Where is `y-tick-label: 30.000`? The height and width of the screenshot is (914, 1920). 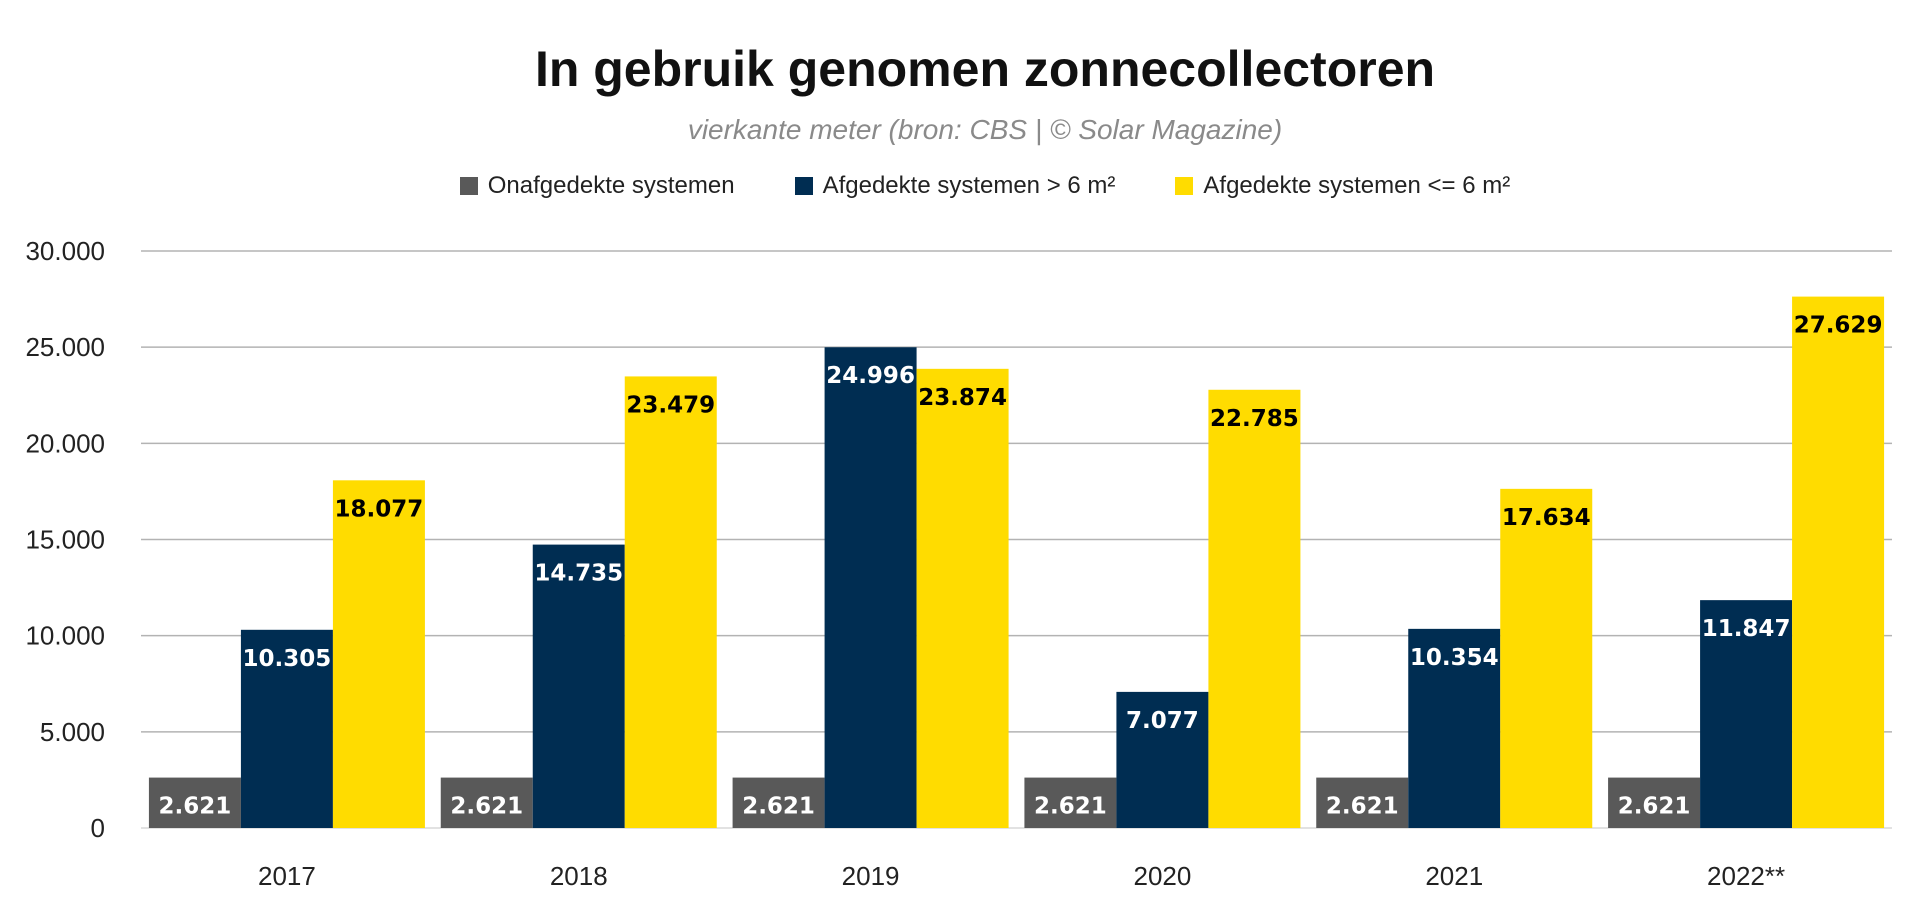
y-tick-label: 30.000 is located at coordinates (65, 251).